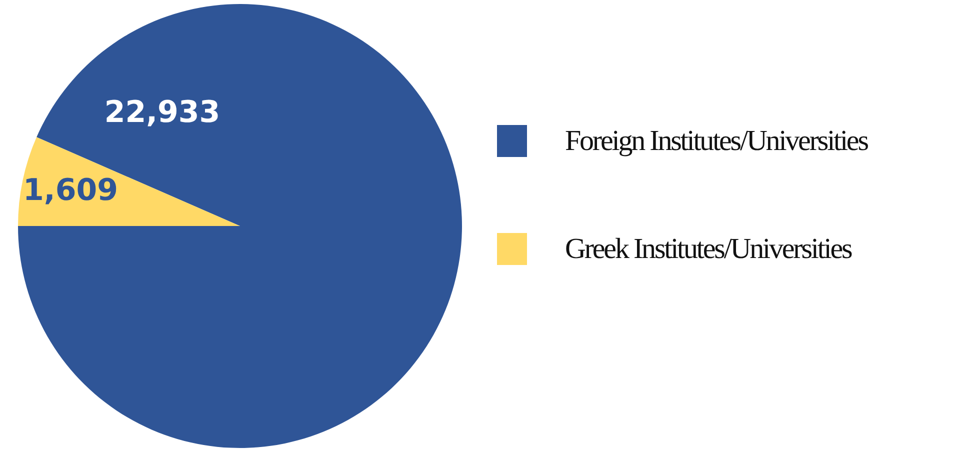 This screenshot has width=955, height=449. I want to click on pie-slice, so click(129, 181).